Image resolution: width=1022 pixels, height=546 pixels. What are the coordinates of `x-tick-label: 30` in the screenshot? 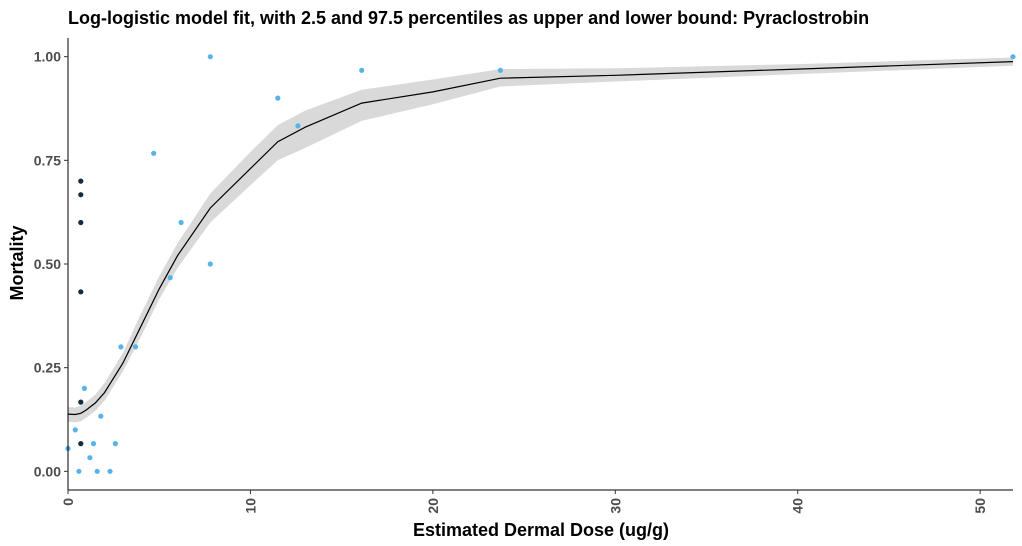 It's located at (615, 506).